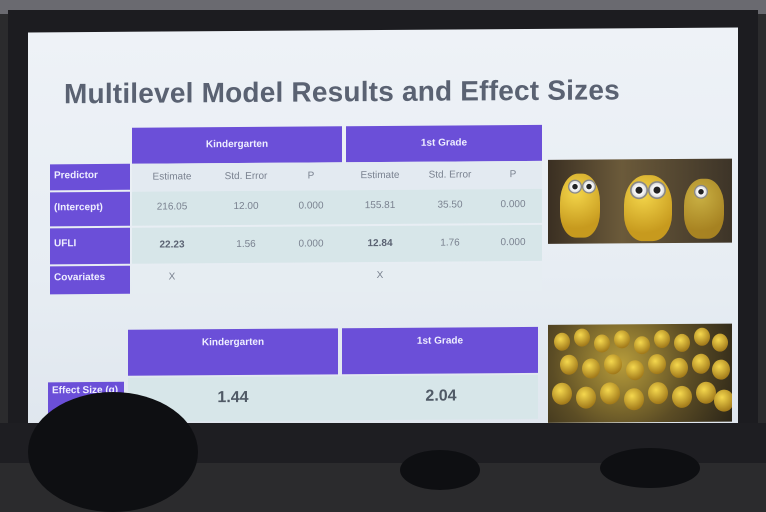 The width and height of the screenshot is (766, 512). I want to click on table-cell: 12.00, so click(246, 206).